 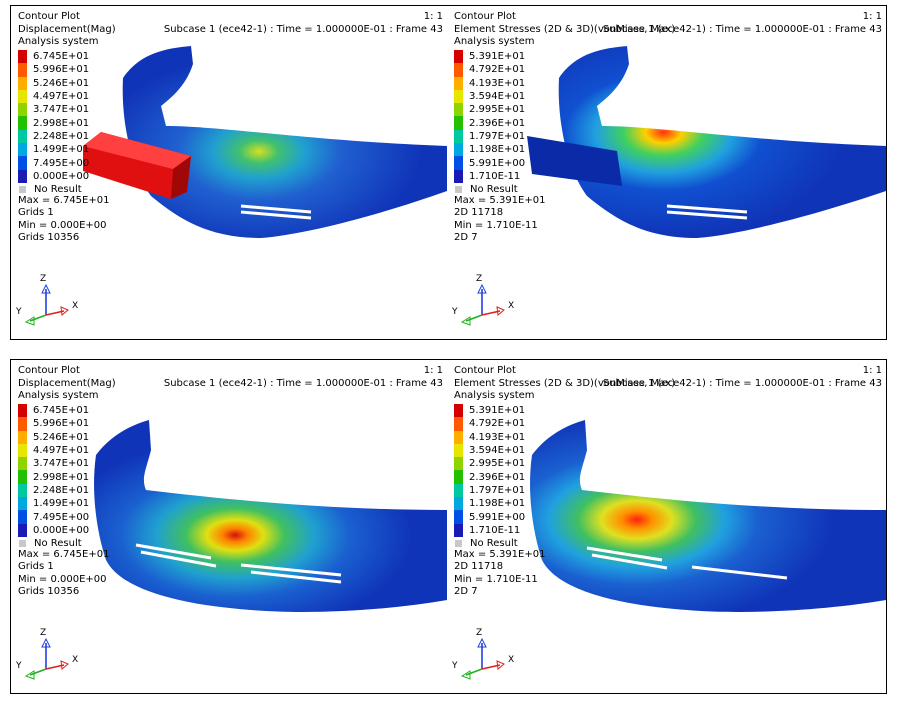 I want to click on legend-value: 2.995E+01, so click(x=497, y=464).